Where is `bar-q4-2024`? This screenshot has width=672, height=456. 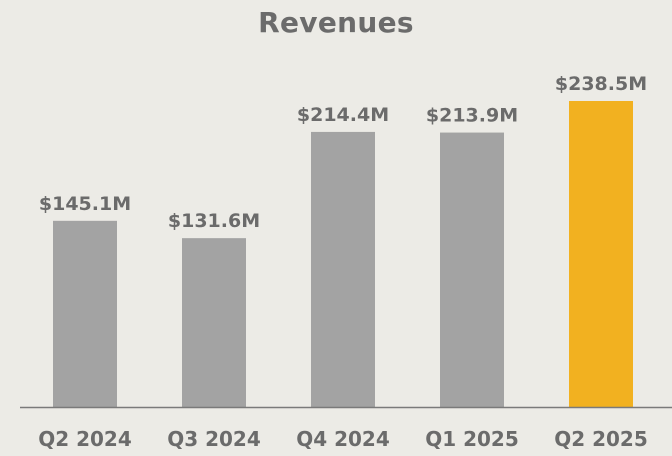
bar-q4-2024 is located at coordinates (343, 269).